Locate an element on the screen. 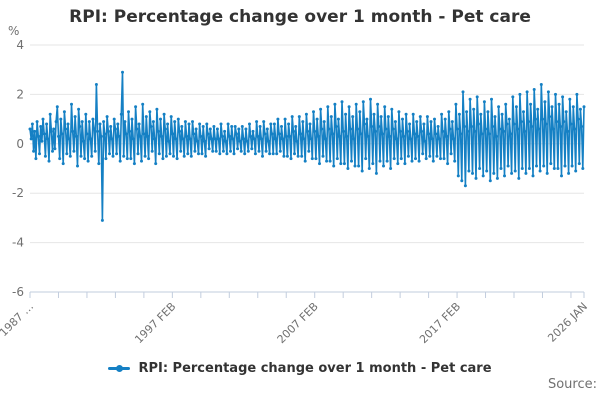 The width and height of the screenshot is (600, 400). x-axis-tick-label: 2026 JAN is located at coordinates (567, 322).